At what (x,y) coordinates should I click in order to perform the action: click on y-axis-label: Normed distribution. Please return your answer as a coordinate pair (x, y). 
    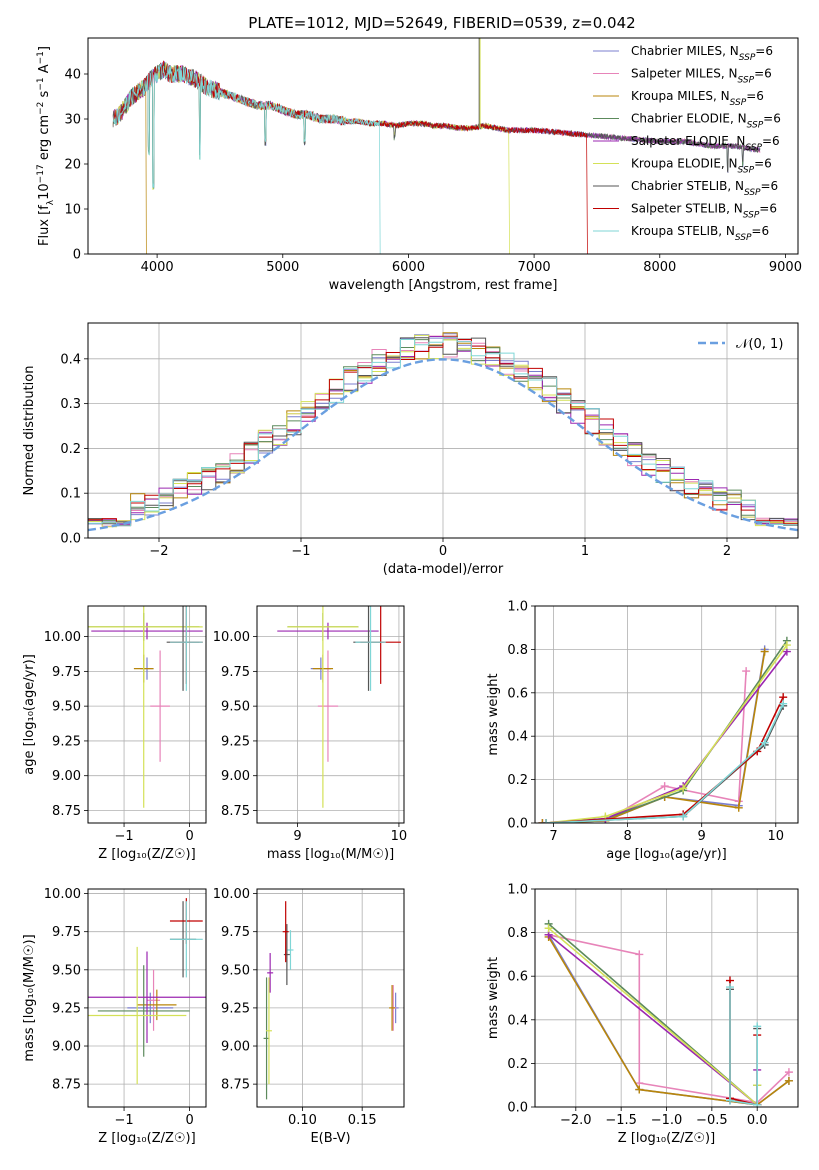
    Looking at the image, I should click on (29, 431).